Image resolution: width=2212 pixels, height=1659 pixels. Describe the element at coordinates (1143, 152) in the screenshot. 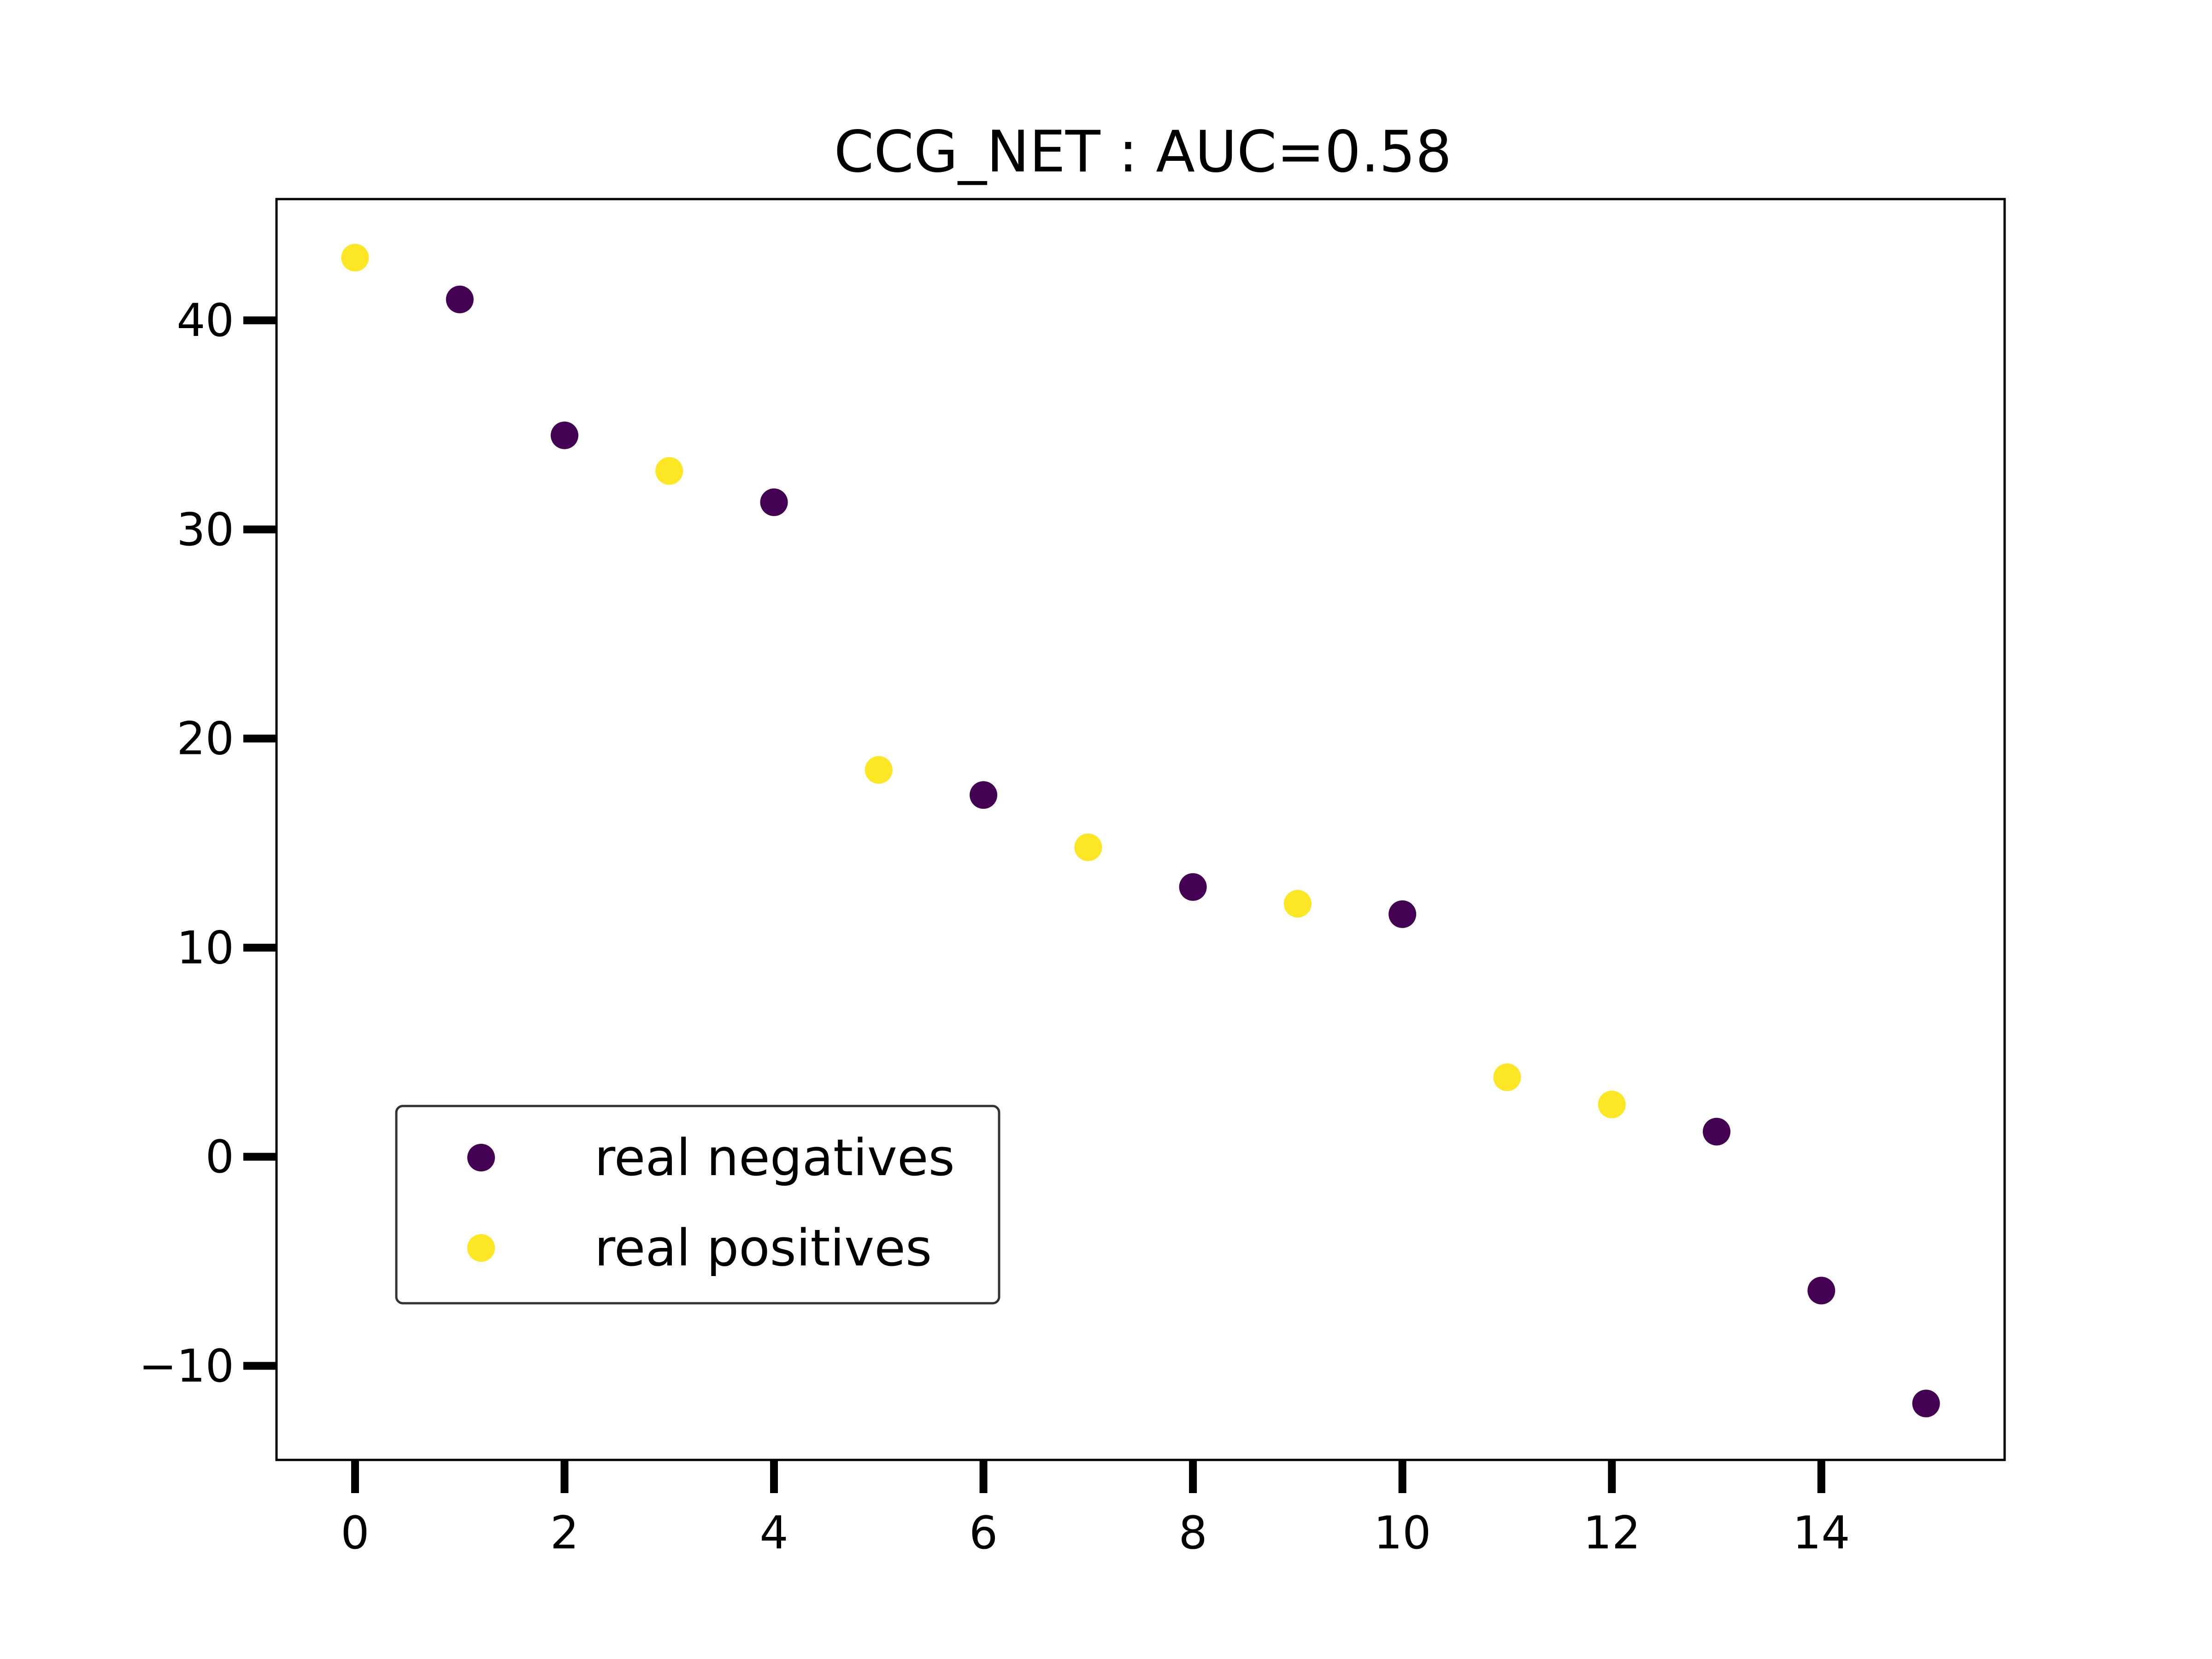

I see `chart-title: CCG_NET : AUC=0.58` at that location.